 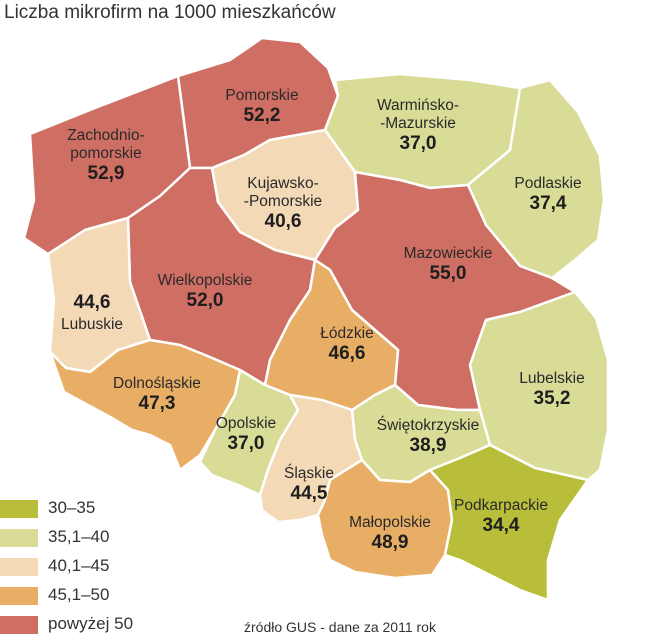 I want to click on region-name: -Pomorskie, so click(x=283, y=201).